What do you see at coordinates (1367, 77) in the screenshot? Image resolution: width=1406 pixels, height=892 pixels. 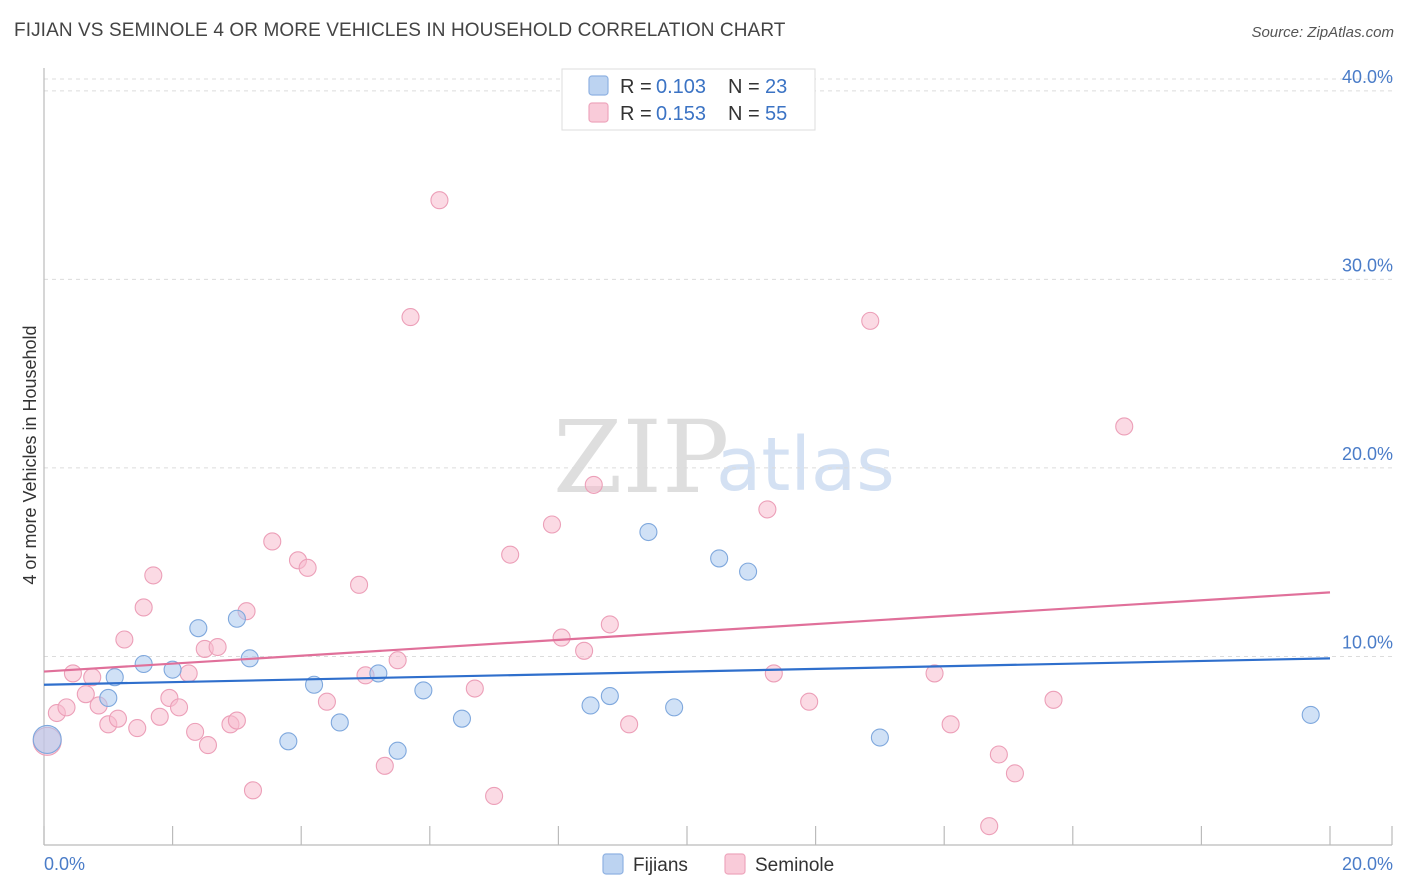 I see `y-tick-label-3: 40.0%` at bounding box center [1367, 77].